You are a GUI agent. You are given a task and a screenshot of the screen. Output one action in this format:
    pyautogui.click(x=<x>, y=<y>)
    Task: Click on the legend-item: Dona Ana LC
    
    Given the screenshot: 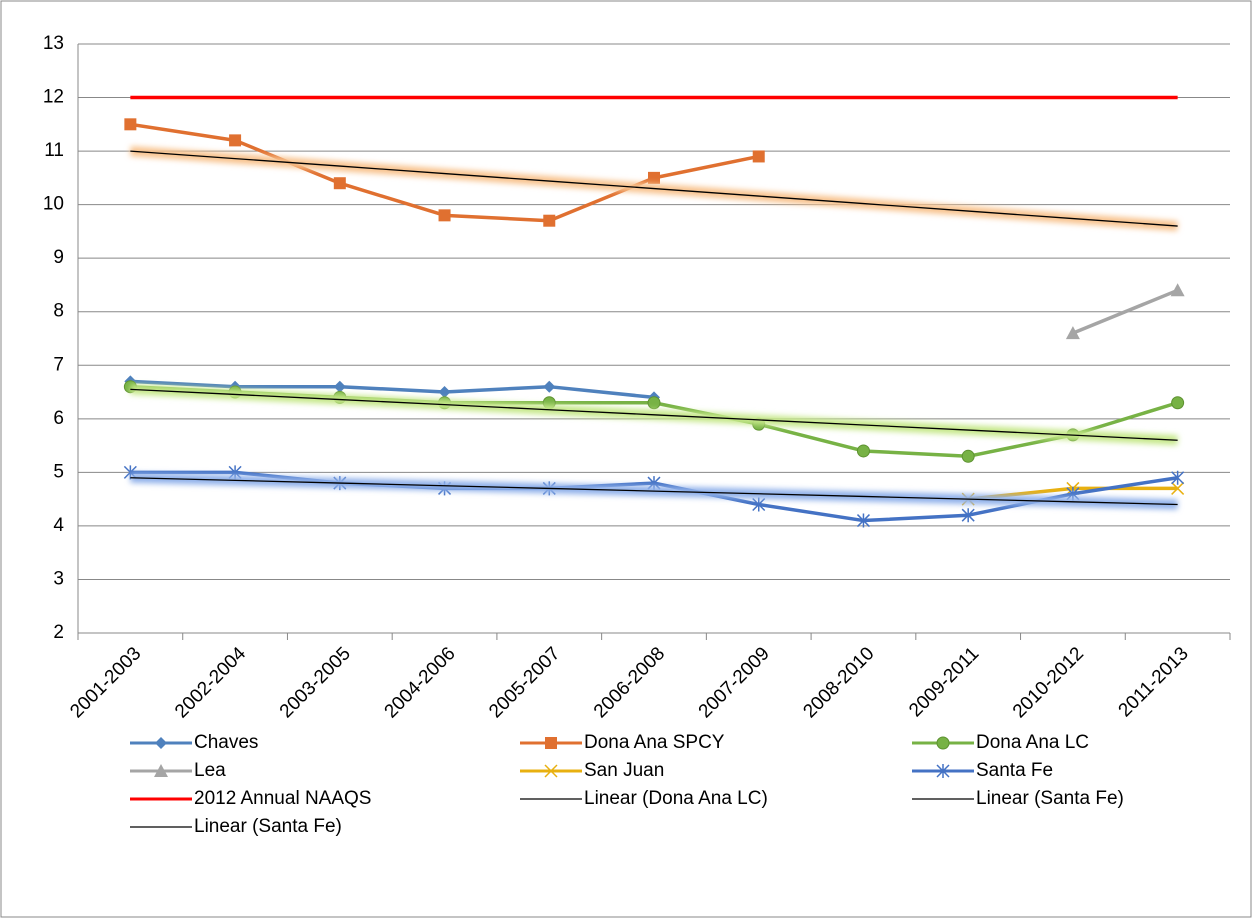 What is the action you would take?
    pyautogui.click(x=1000, y=742)
    